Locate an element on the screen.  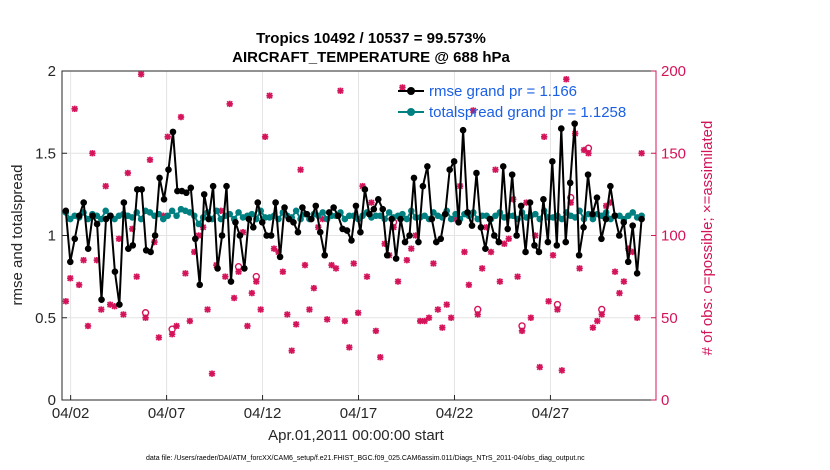
y-right-tick-label: 100 is located at coordinates (673, 236).